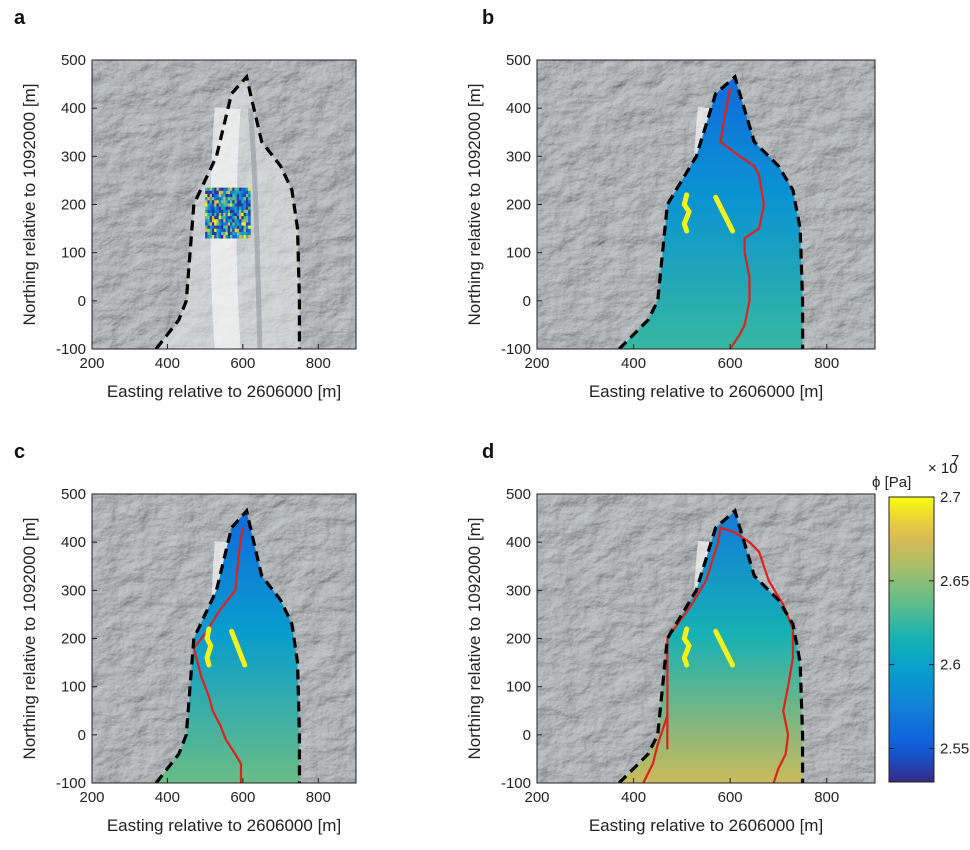  Describe the element at coordinates (73, 60) in the screenshot. I see `y-tick-label: 500` at that location.